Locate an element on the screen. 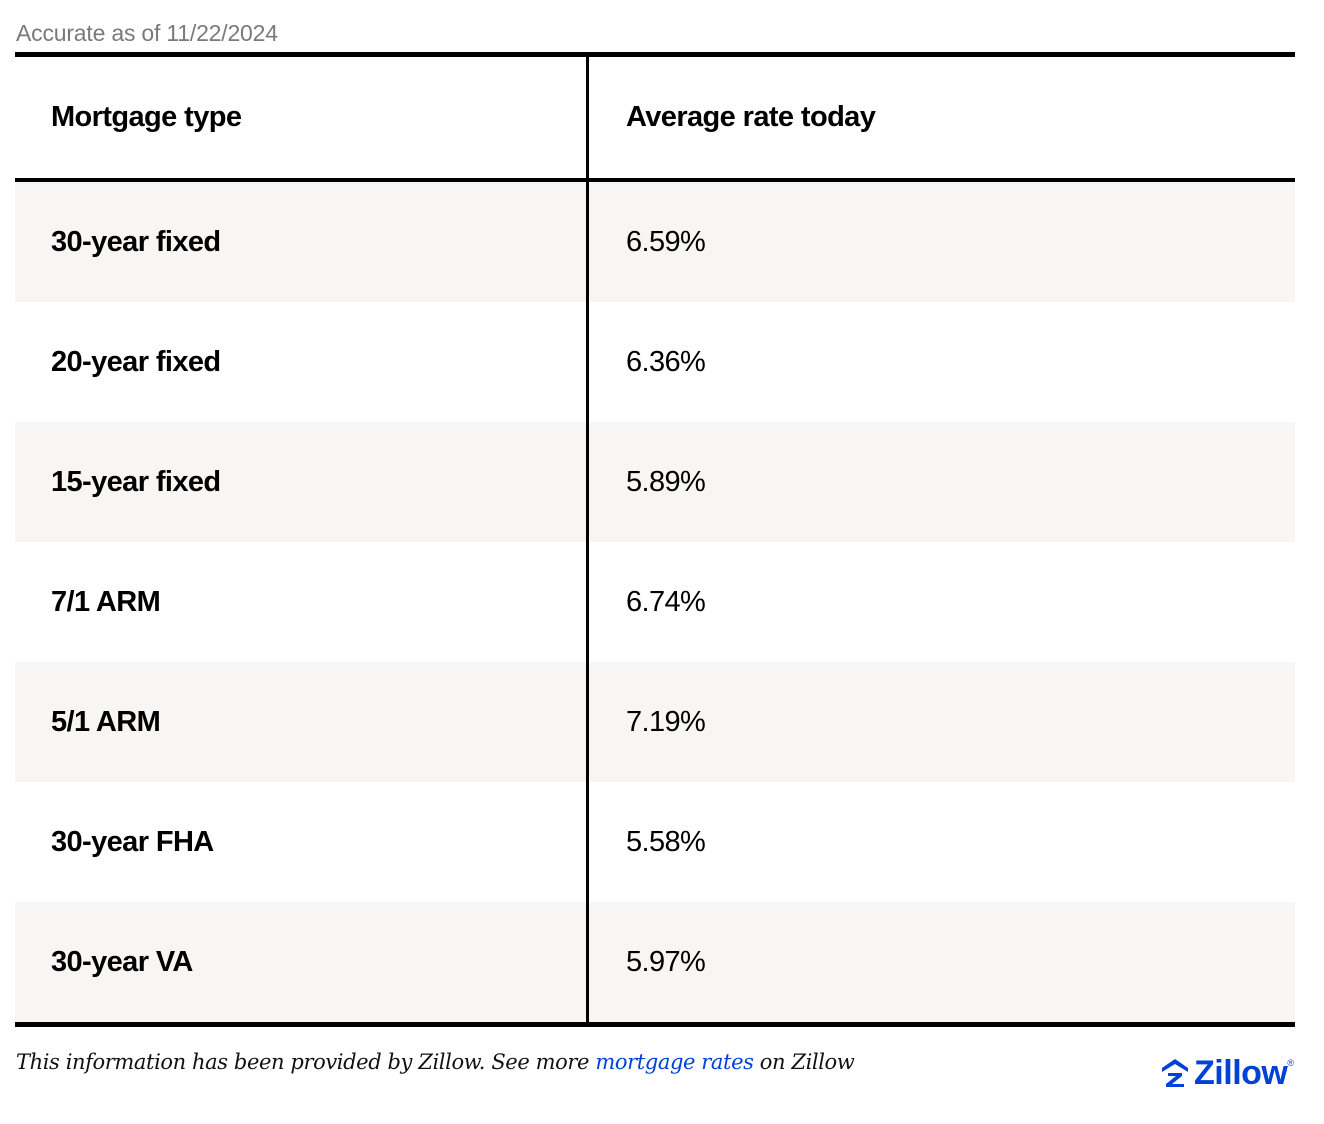  table-row: 5/1 ARM 7.19% is located at coordinates (655, 722).